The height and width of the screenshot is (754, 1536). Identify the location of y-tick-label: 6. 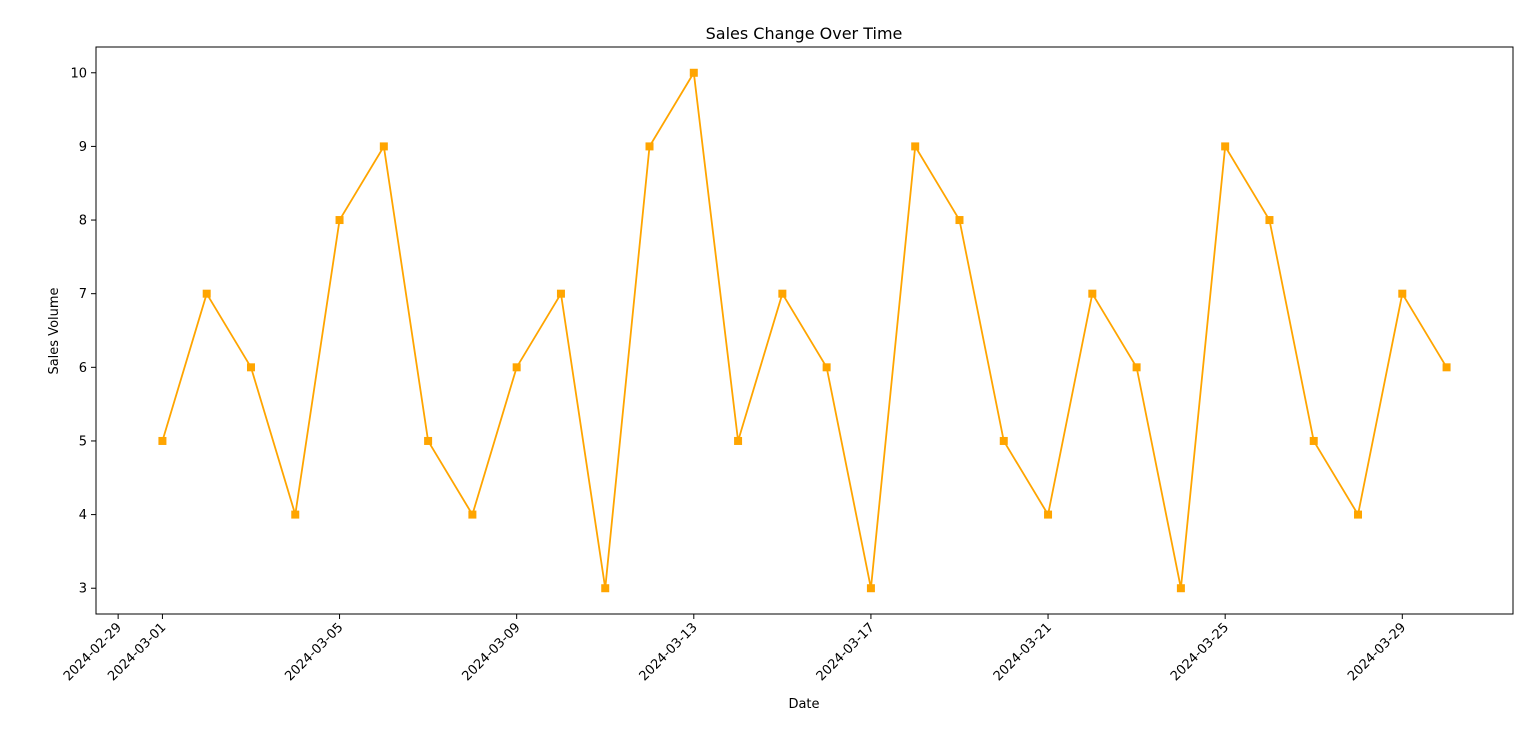
(83, 368).